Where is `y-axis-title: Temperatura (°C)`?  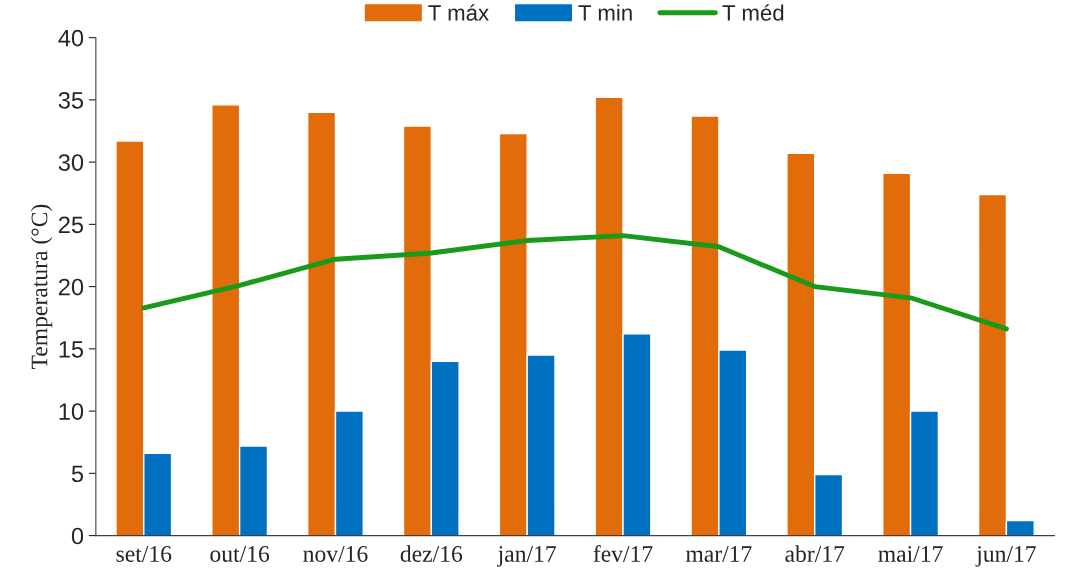 y-axis-title: Temperatura (°C) is located at coordinates (41, 287).